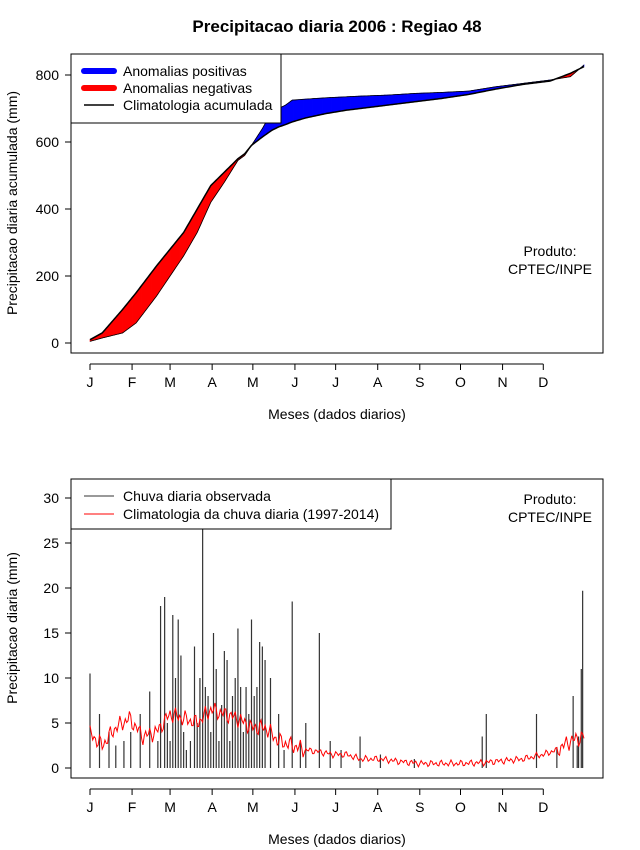 The image size is (640, 850). I want to click on y-axis-top: 0 200 400 600 800, so click(54, 209).